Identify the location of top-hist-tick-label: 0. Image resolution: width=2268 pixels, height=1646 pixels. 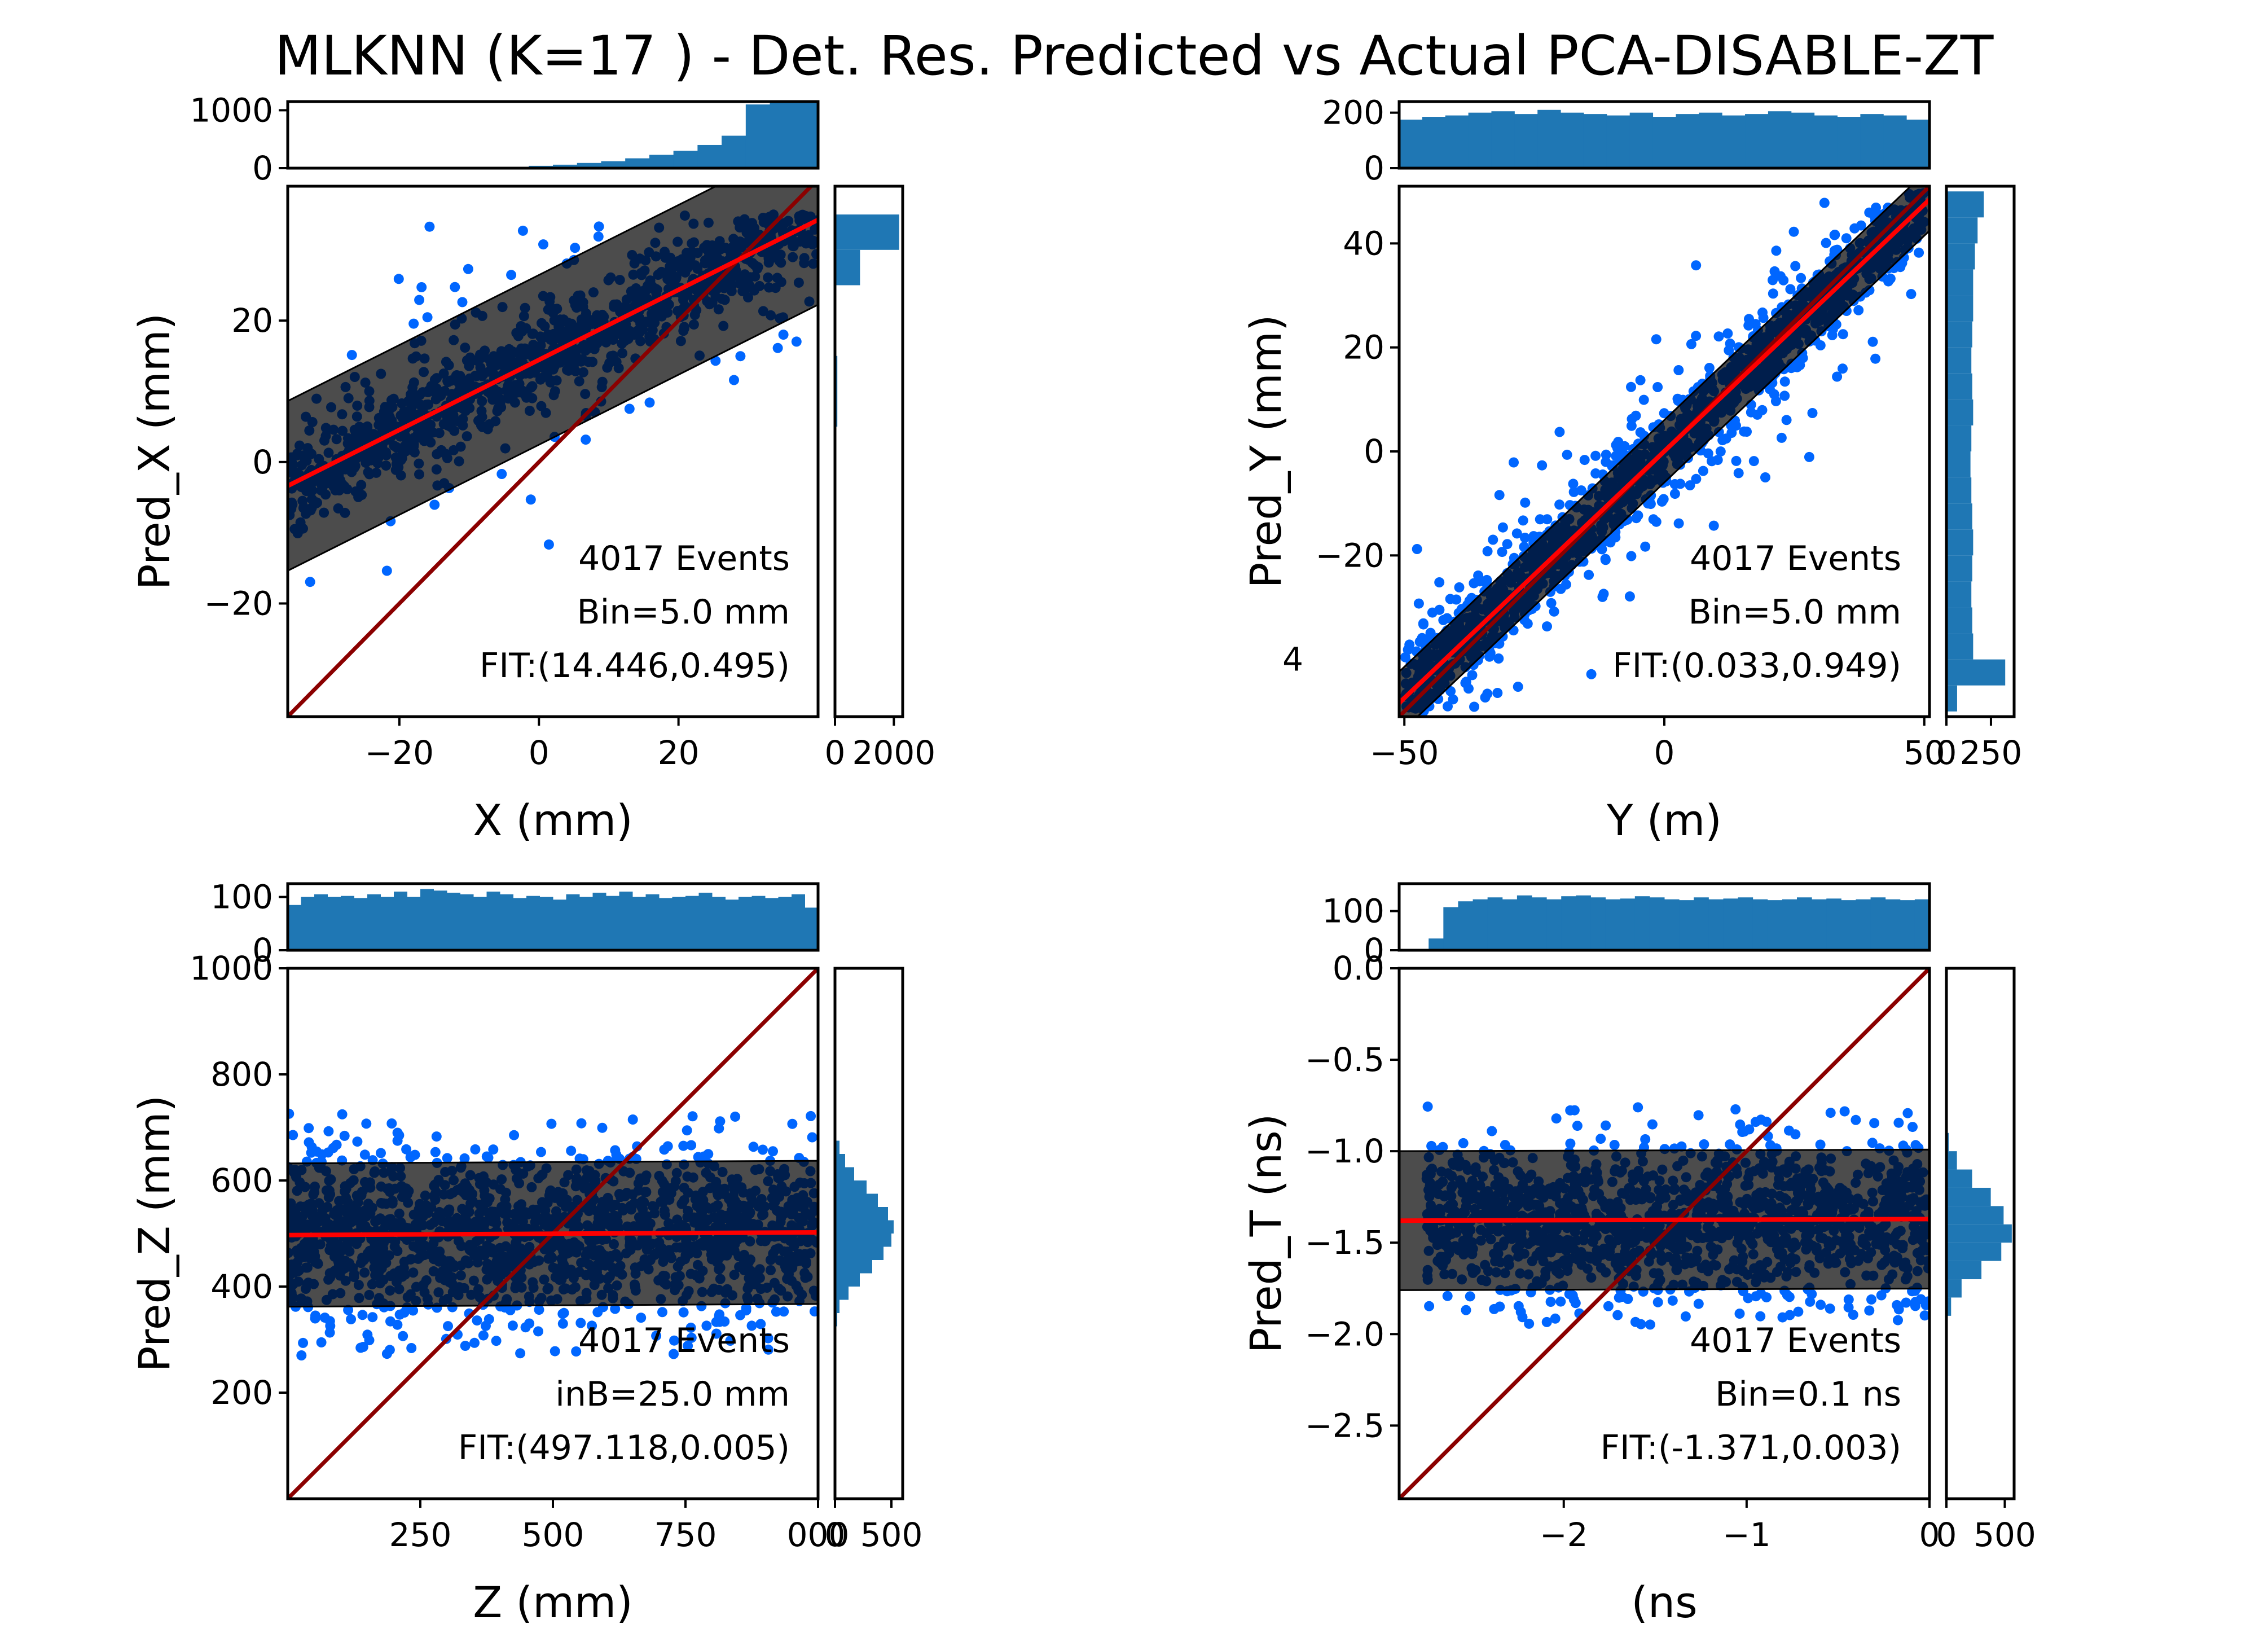
(262, 950).